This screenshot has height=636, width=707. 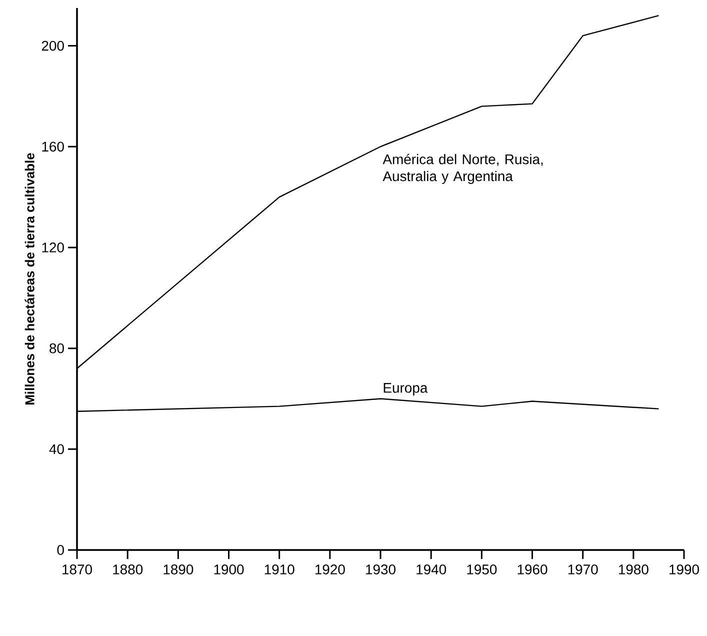 I want to click on x-tick-label: 1910, so click(x=279, y=569).